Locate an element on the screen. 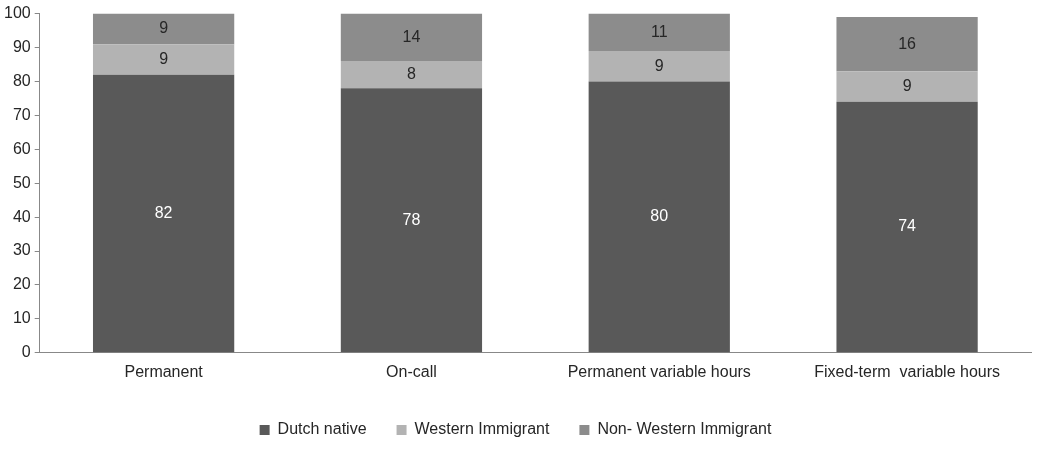  data-label: 74 is located at coordinates (907, 226).